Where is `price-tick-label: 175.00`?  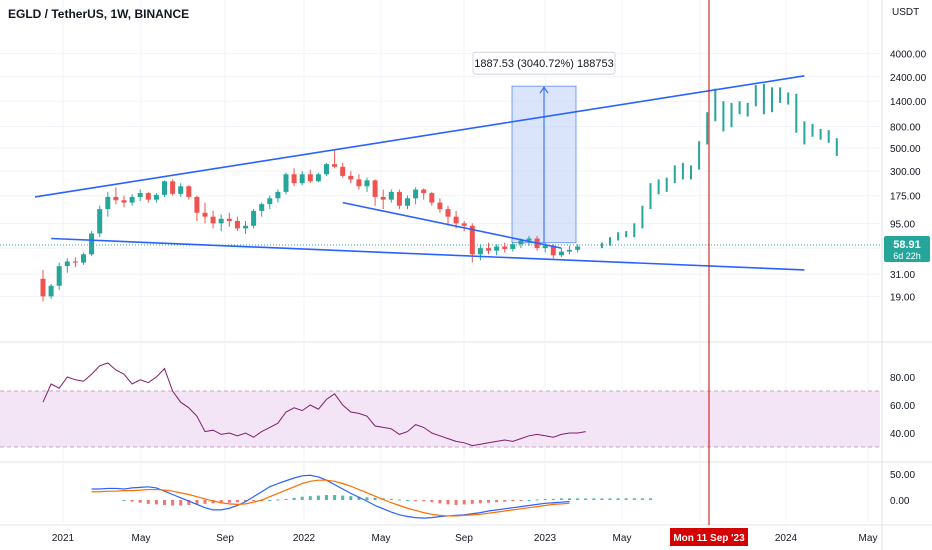
price-tick-label: 175.00 is located at coordinates (905, 197).